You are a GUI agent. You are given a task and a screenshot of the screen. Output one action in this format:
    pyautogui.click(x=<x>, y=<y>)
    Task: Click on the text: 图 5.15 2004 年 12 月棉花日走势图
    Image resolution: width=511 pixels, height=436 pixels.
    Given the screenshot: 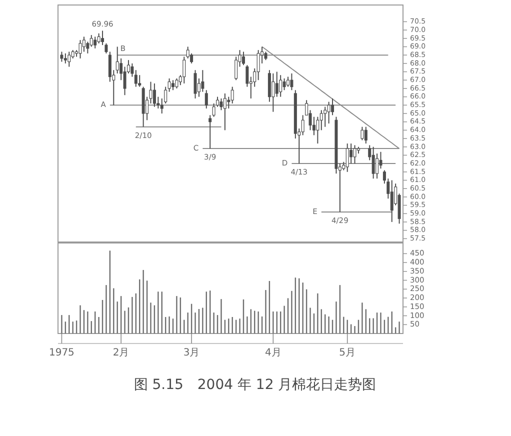 What is the action you would take?
    pyautogui.click(x=255, y=385)
    